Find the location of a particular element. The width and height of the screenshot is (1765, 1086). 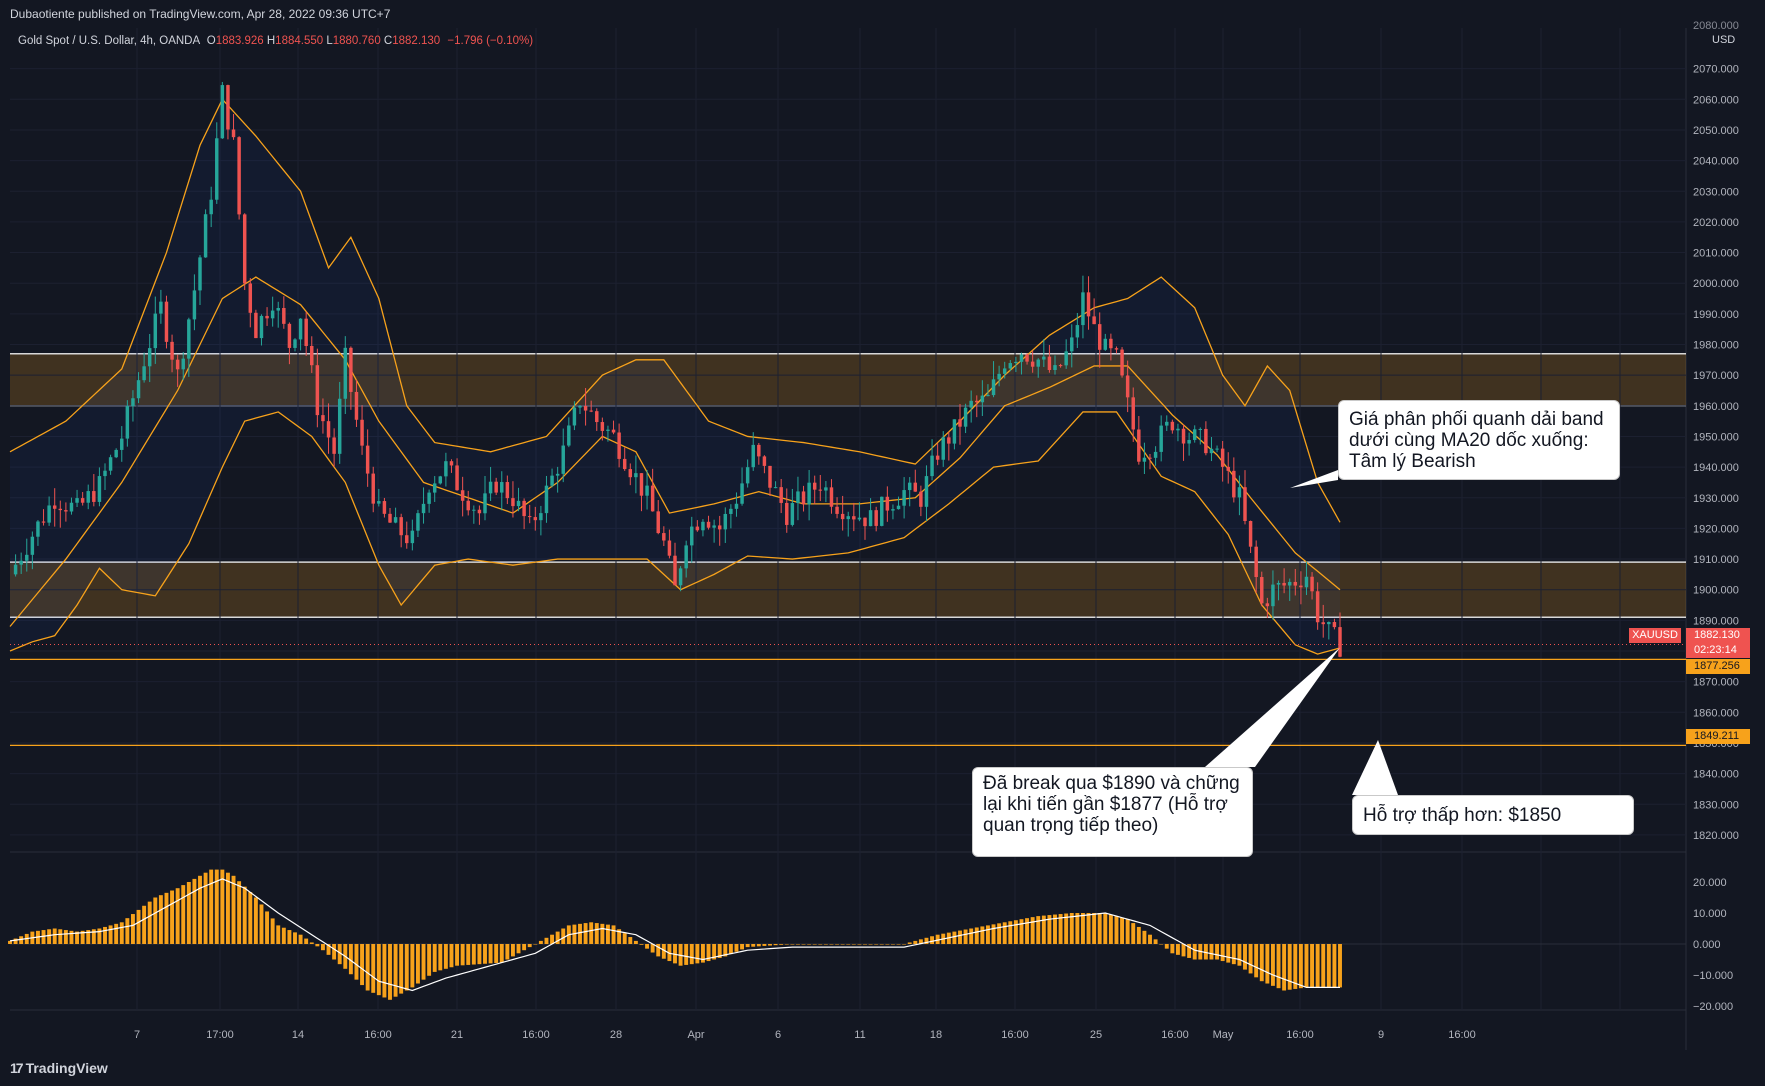

tradingview-logo-icon: 17 is located at coordinates (17, 1068).